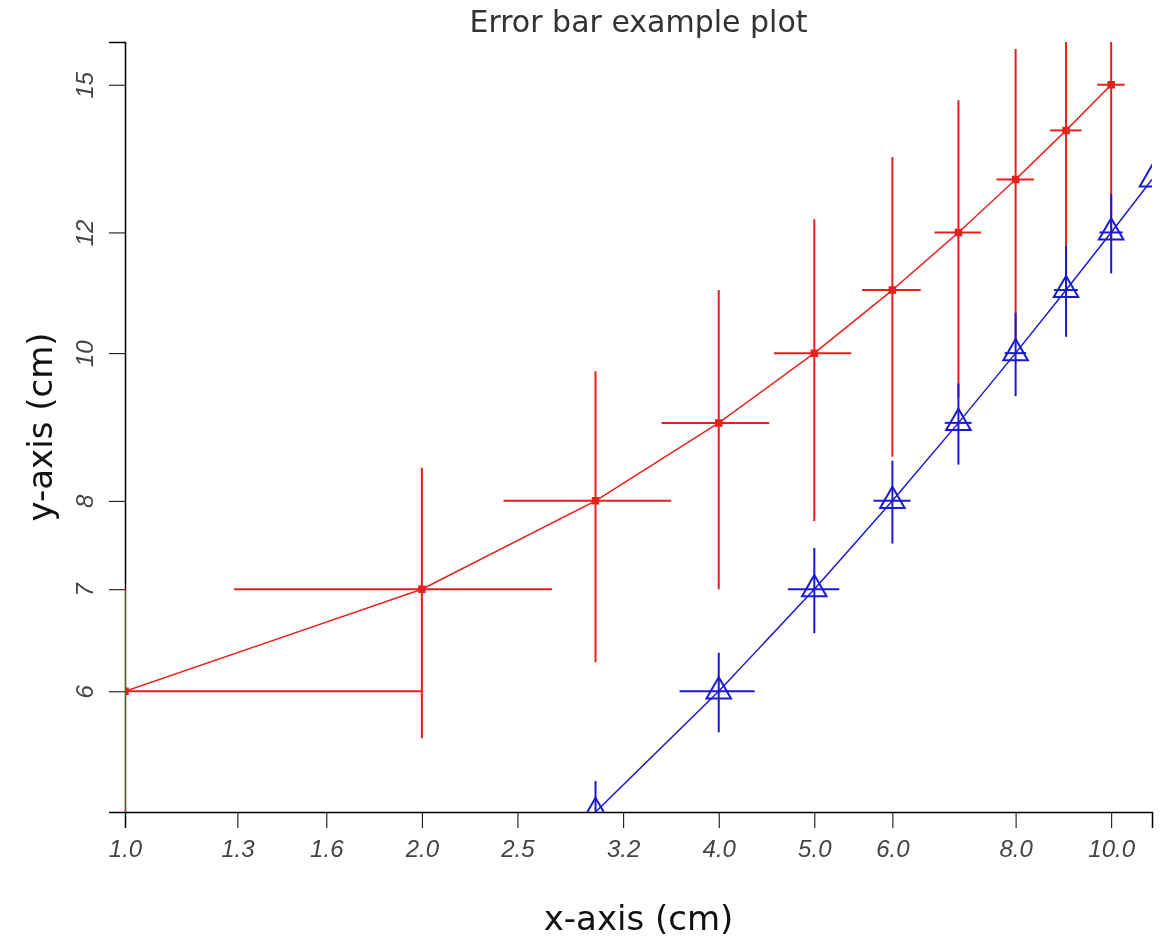 The image size is (1168, 942). I want to click on y-tick-label: 6, so click(85, 691).